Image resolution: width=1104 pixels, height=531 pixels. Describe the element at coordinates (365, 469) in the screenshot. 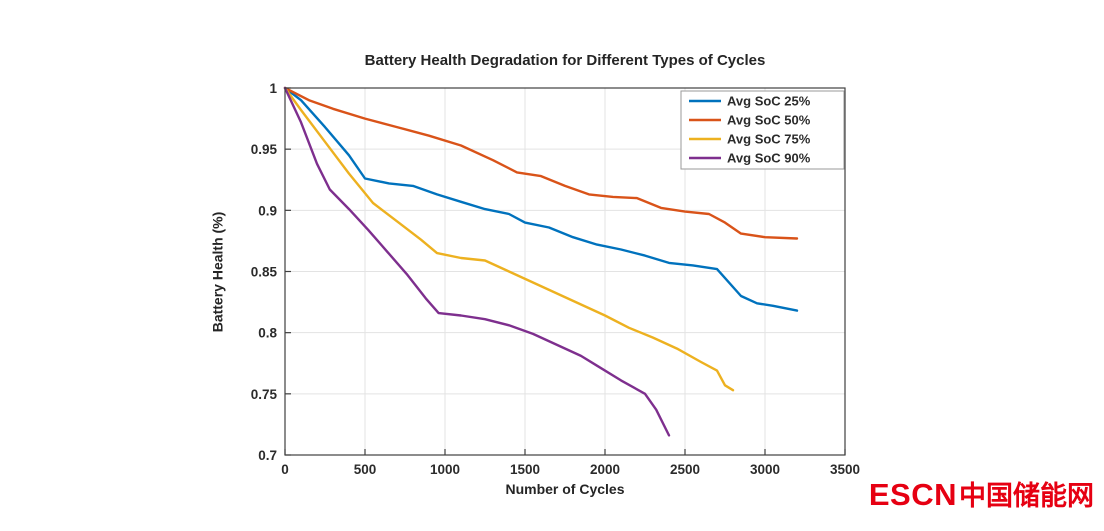

I see `x-tick-label: 500` at that location.